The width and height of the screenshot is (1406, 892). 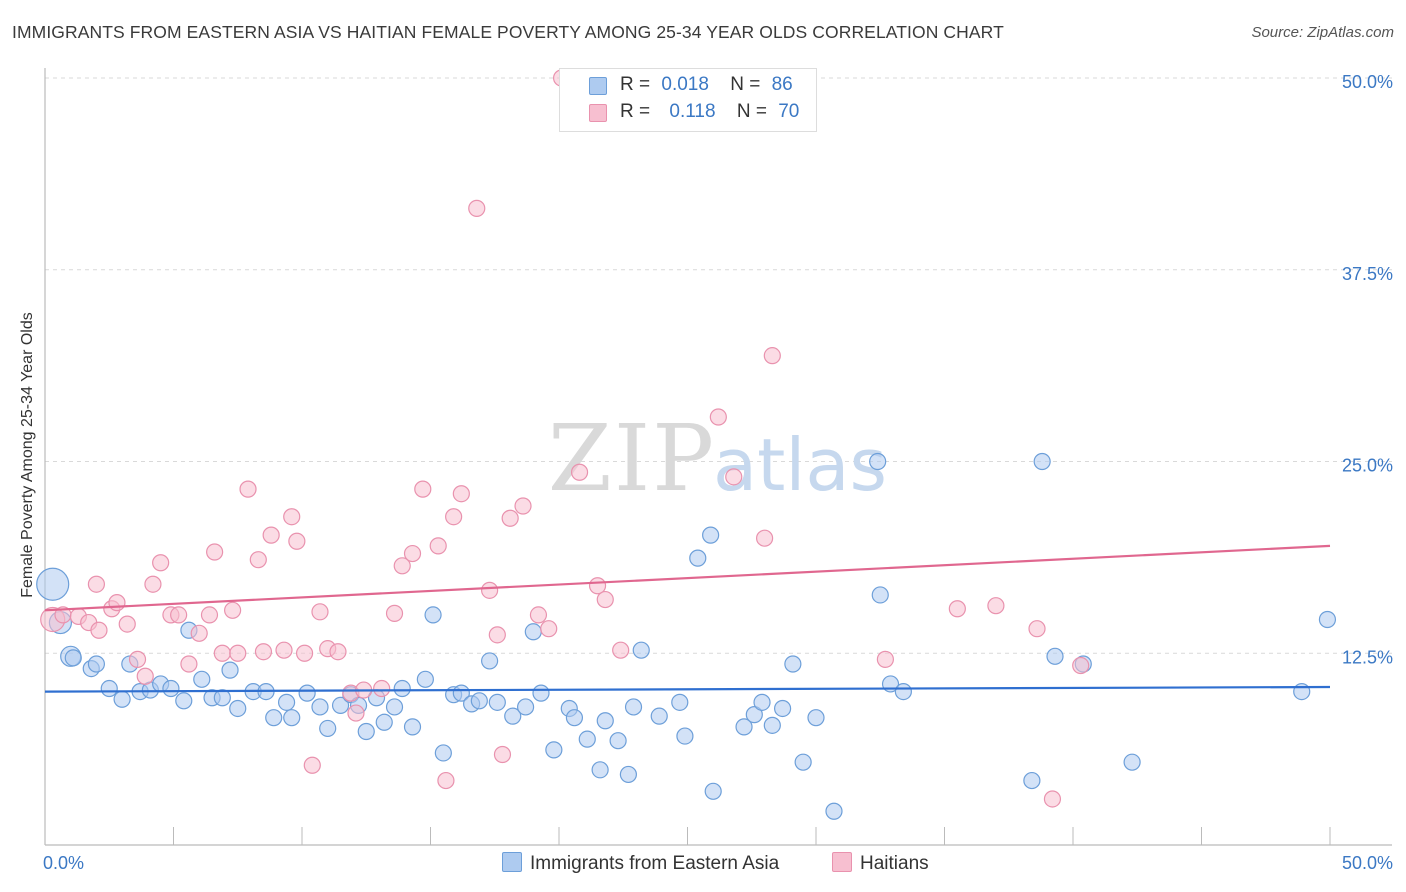 What do you see at coordinates (692, 111) in the screenshot?
I see `legend-r-value: 0.118` at bounding box center [692, 111].